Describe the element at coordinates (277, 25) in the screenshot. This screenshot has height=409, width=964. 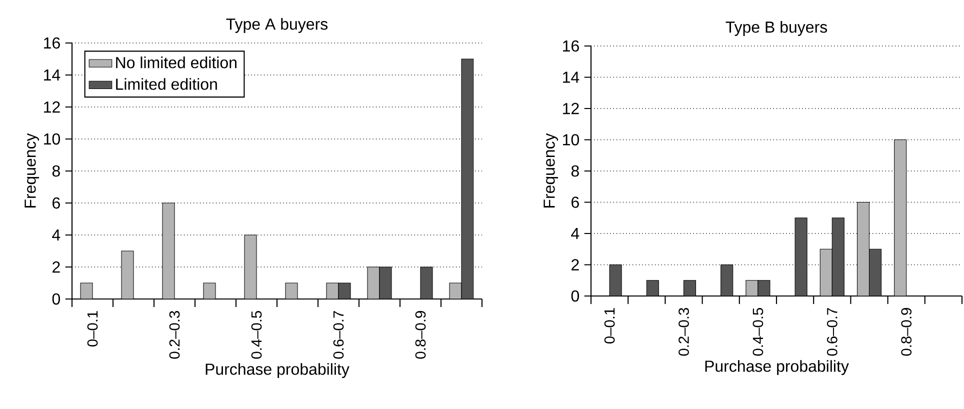
I see `chart-title: Type A buyers` at that location.